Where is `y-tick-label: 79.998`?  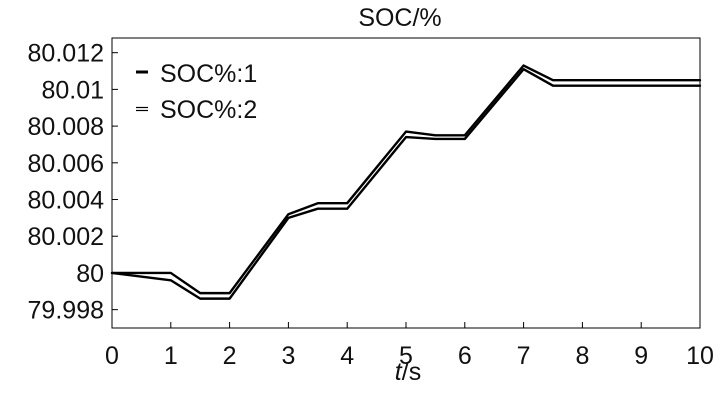
y-tick-label: 79.998 is located at coordinates (66, 311).